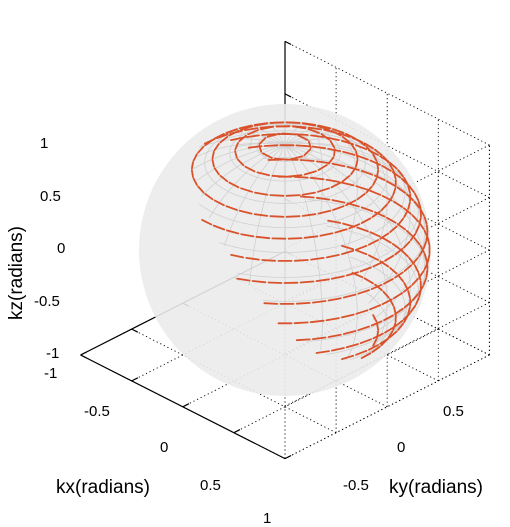 Image resolution: width=510 pixels, height=527 pixels. I want to click on z-tick-label: -1, so click(52, 353).